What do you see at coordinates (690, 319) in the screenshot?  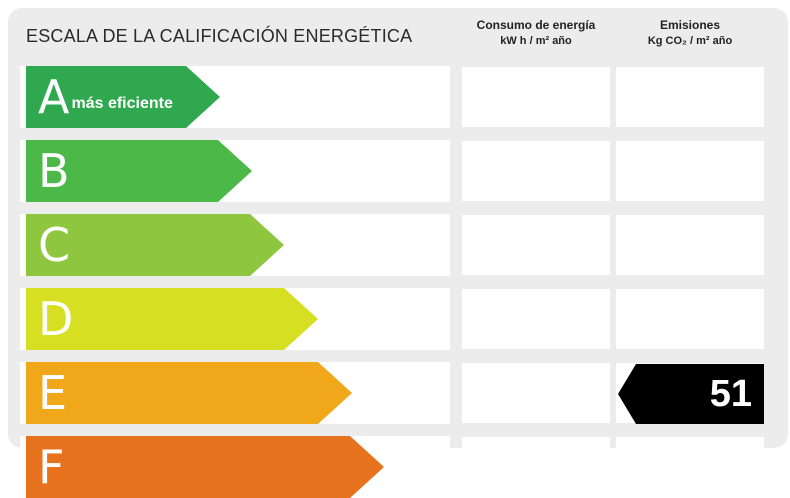 I see `emisiones-cell-d` at bounding box center [690, 319].